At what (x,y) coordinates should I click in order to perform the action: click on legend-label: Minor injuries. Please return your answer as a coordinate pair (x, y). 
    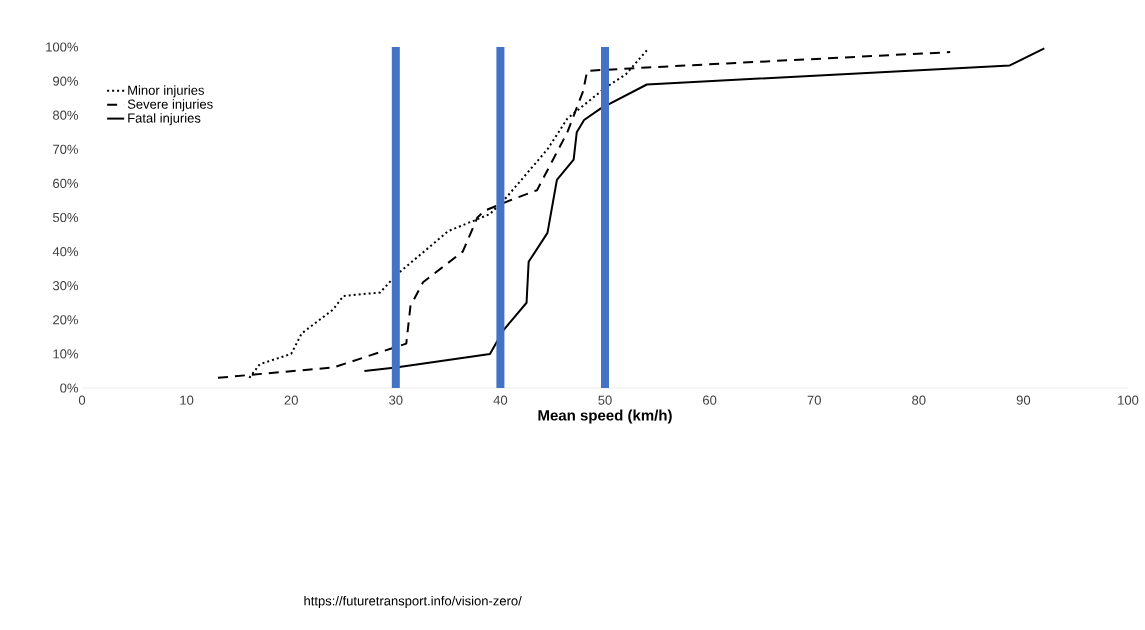
    Looking at the image, I should click on (166, 91).